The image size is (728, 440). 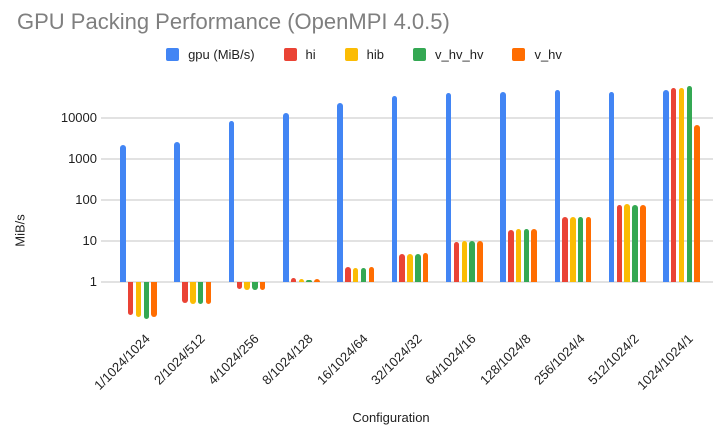 I want to click on bar-gpu-mib-s--128/1024/8, so click(x=503, y=187).